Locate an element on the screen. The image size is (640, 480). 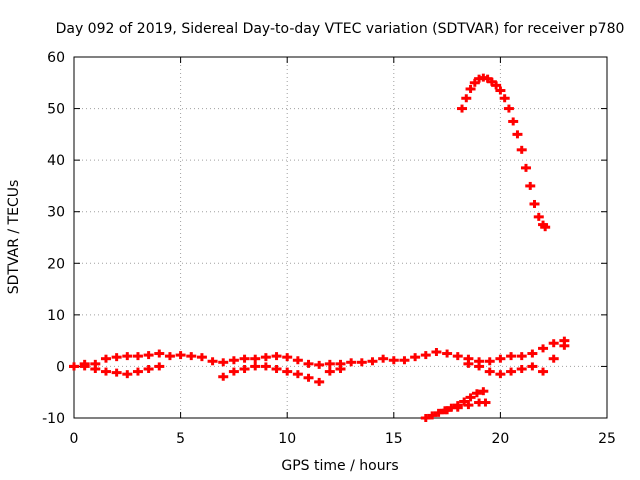
x-tick-label: 5 is located at coordinates (180, 439).